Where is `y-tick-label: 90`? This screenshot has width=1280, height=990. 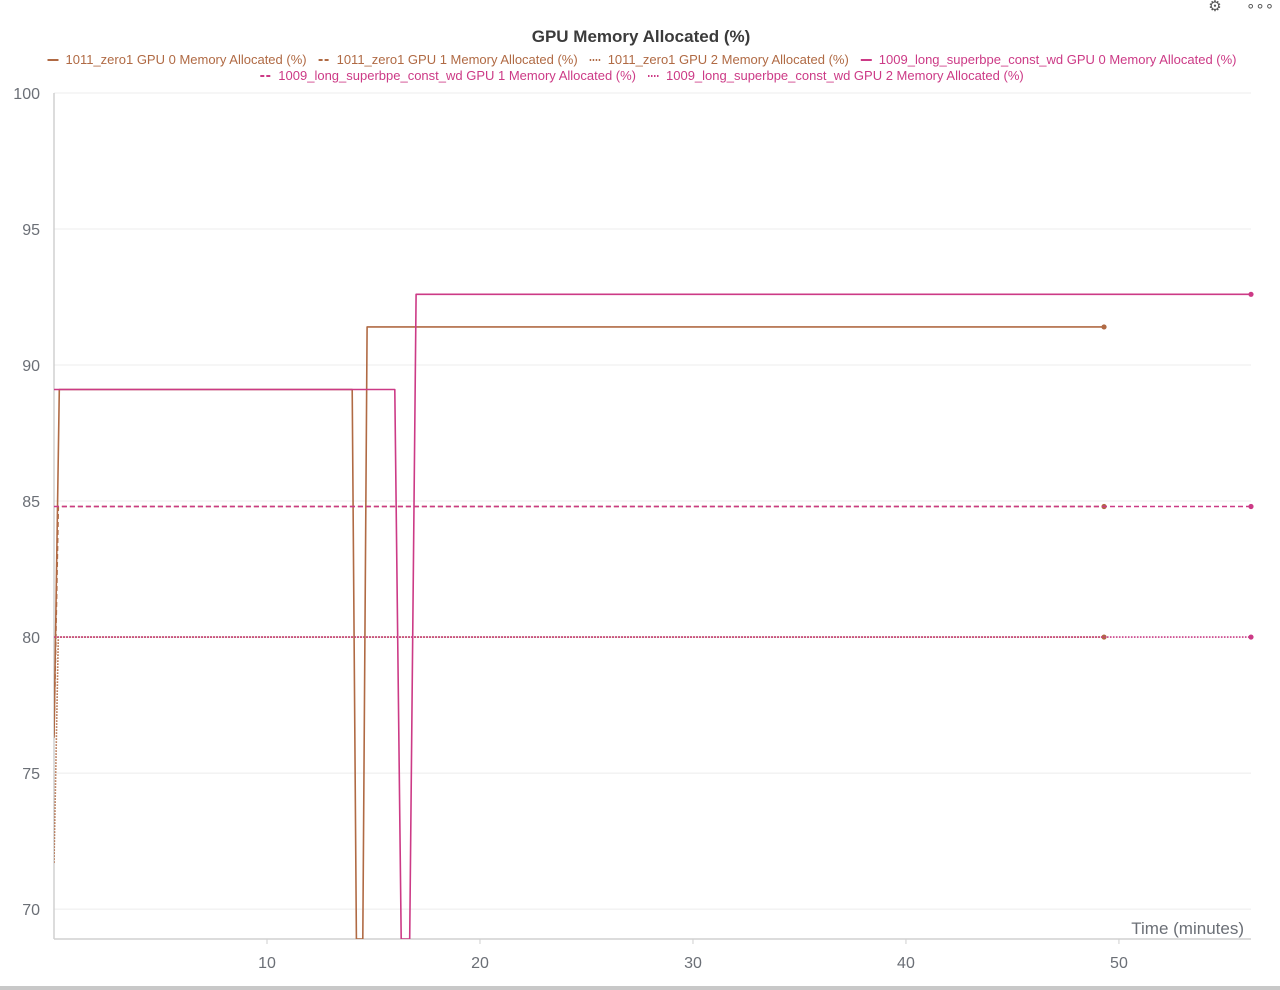 y-tick-label: 90 is located at coordinates (31, 366).